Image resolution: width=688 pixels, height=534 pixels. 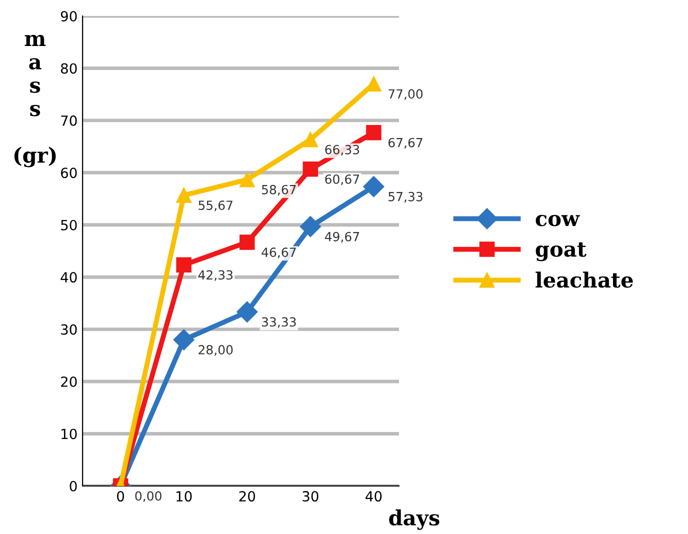 I want to click on legend-label: goat, so click(x=561, y=252).